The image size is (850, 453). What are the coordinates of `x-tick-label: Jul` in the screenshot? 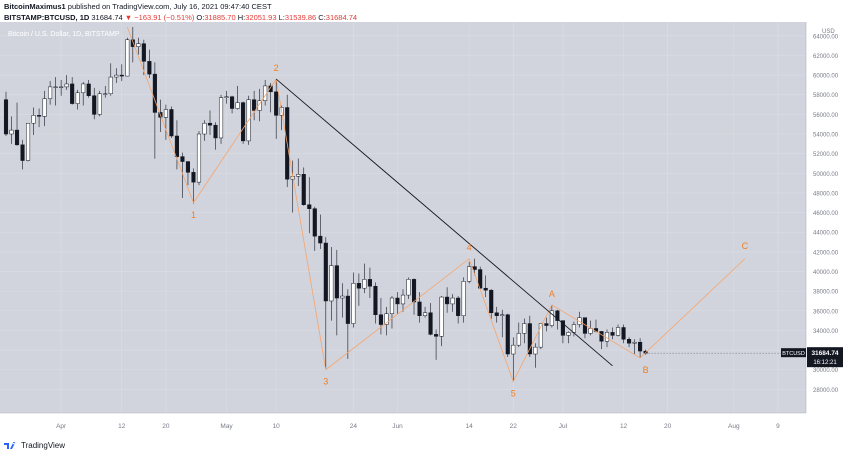 It's located at (563, 426).